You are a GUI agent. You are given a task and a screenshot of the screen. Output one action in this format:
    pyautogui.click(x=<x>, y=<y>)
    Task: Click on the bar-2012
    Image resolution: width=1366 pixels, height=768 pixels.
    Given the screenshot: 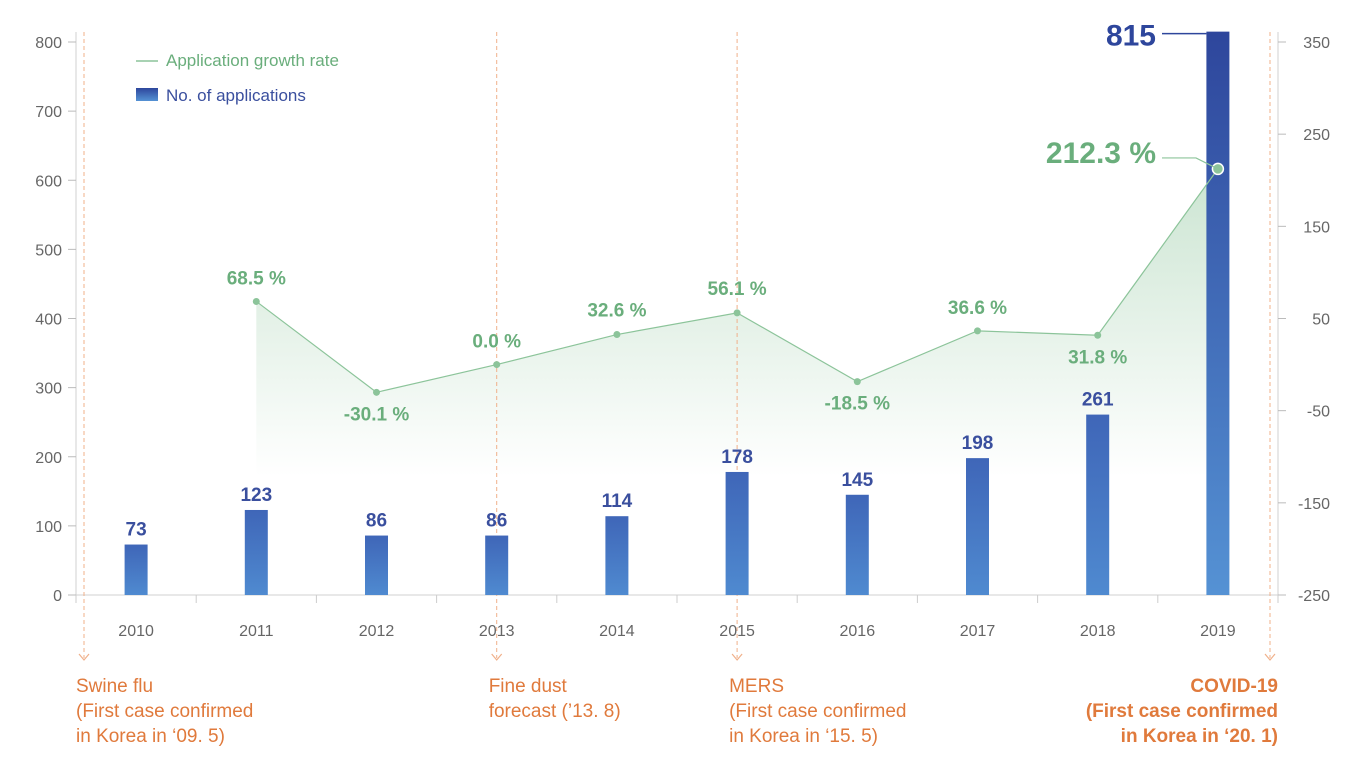 What is the action you would take?
    pyautogui.click(x=376, y=565)
    